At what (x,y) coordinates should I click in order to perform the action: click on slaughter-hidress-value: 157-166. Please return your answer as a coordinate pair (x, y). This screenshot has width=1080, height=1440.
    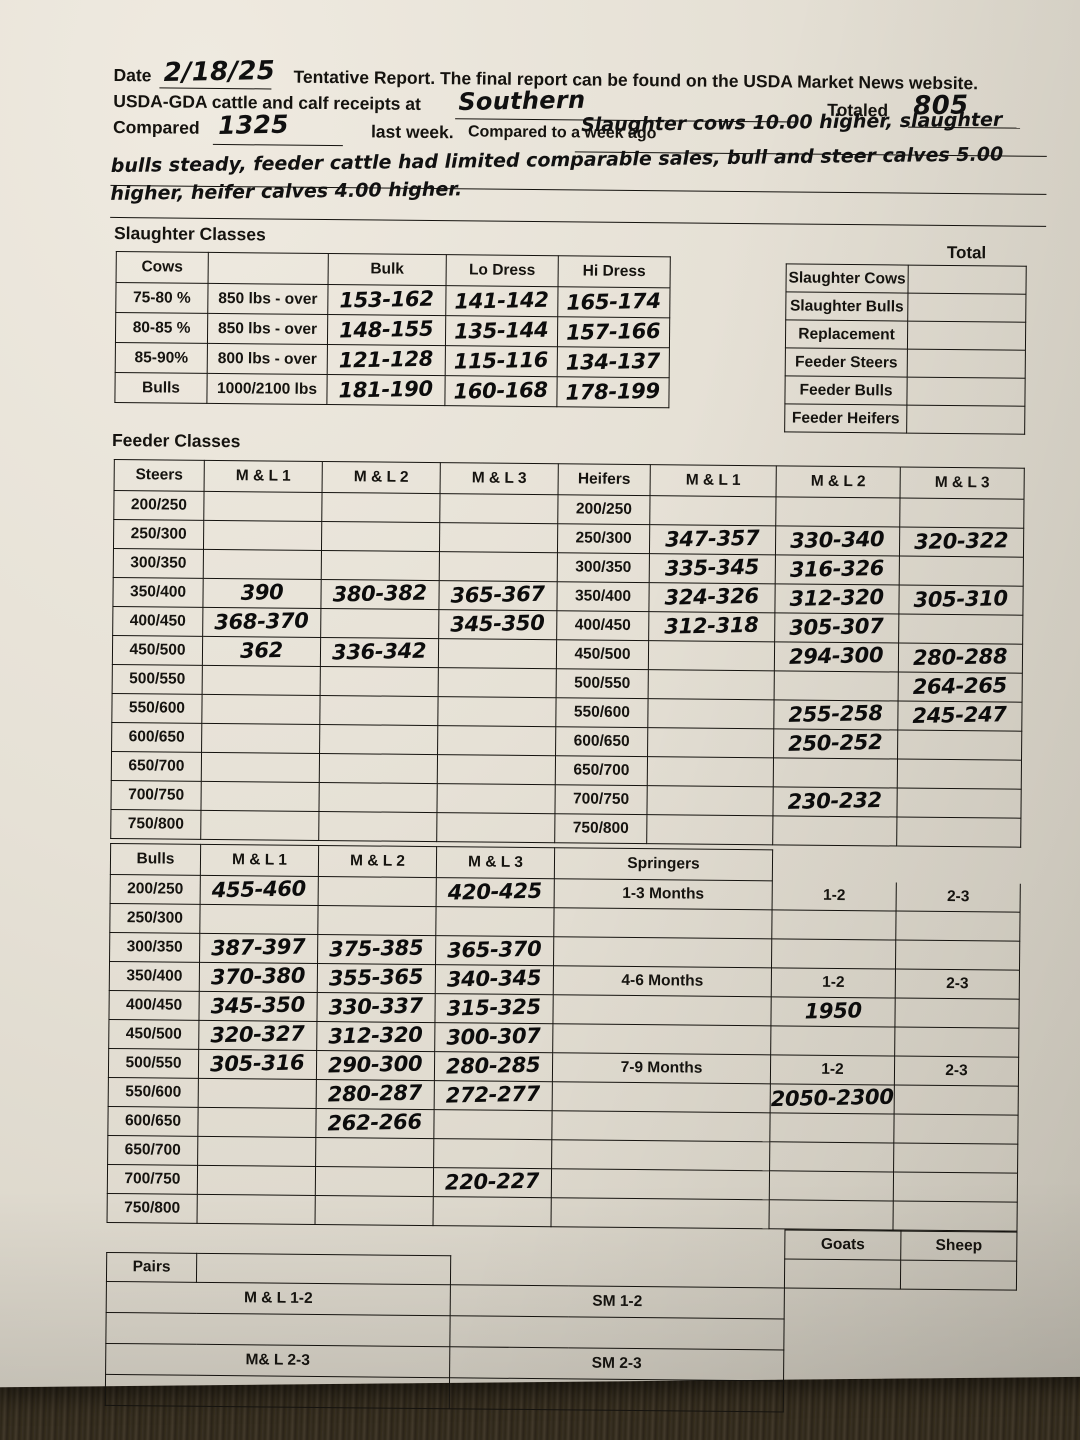
    Looking at the image, I should click on (613, 332).